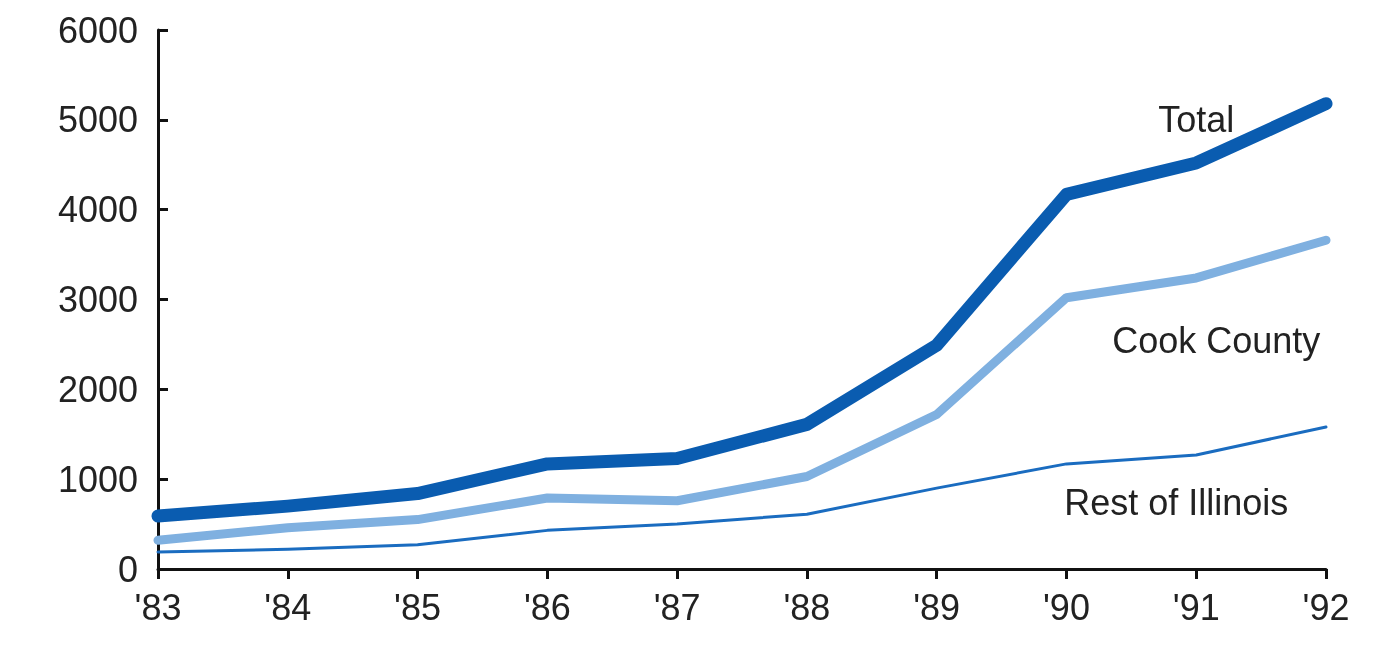 The width and height of the screenshot is (1394, 662). Describe the element at coordinates (1196, 120) in the screenshot. I see `series-label: Total` at that location.